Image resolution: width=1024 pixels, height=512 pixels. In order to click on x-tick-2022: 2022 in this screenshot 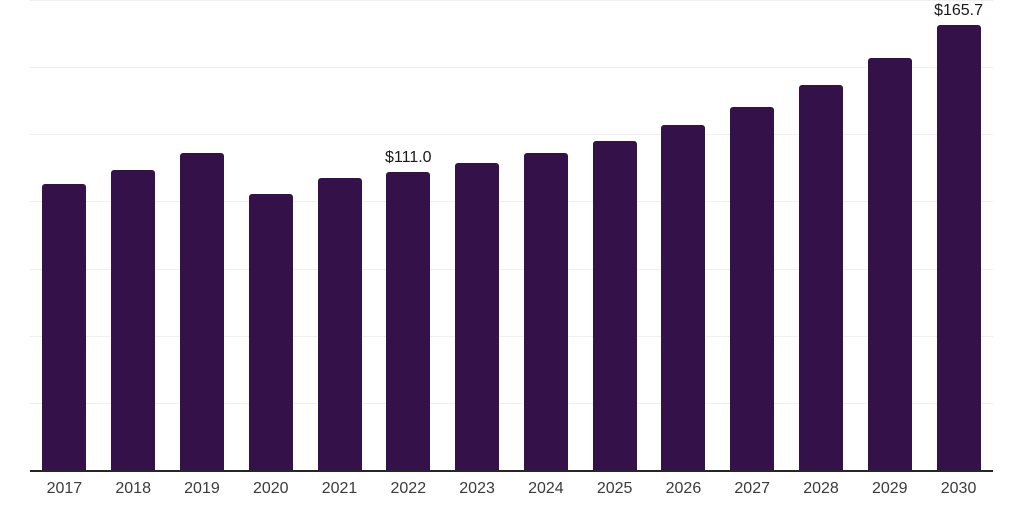, I will do `click(408, 488)`.